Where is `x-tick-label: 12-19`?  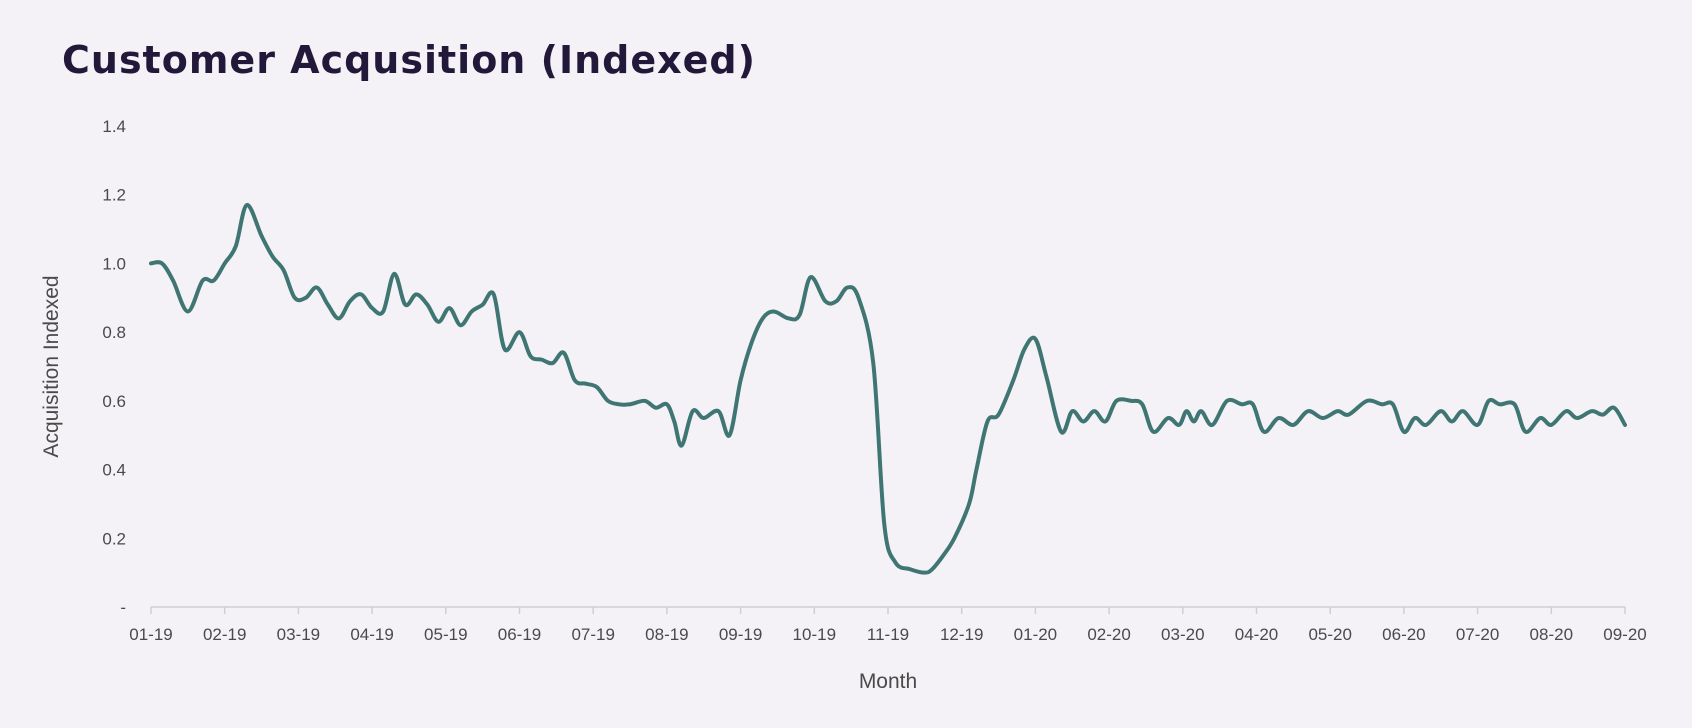
x-tick-label: 12-19 is located at coordinates (961, 634).